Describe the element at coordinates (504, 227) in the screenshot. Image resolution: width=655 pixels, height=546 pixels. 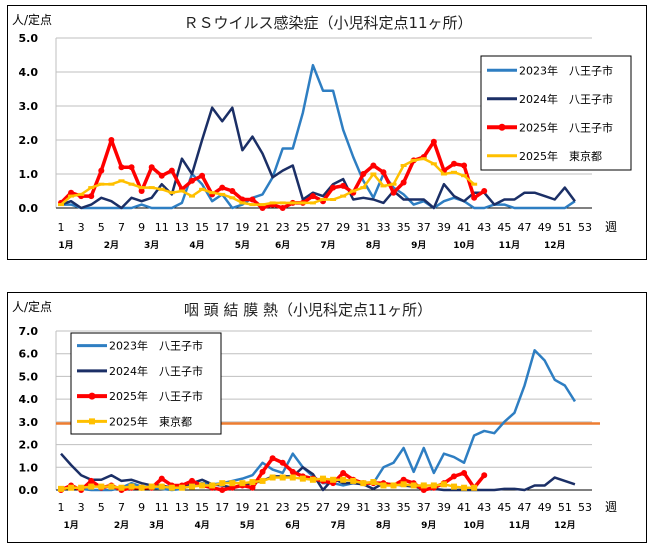
I see `x-tick-label: 45` at that location.